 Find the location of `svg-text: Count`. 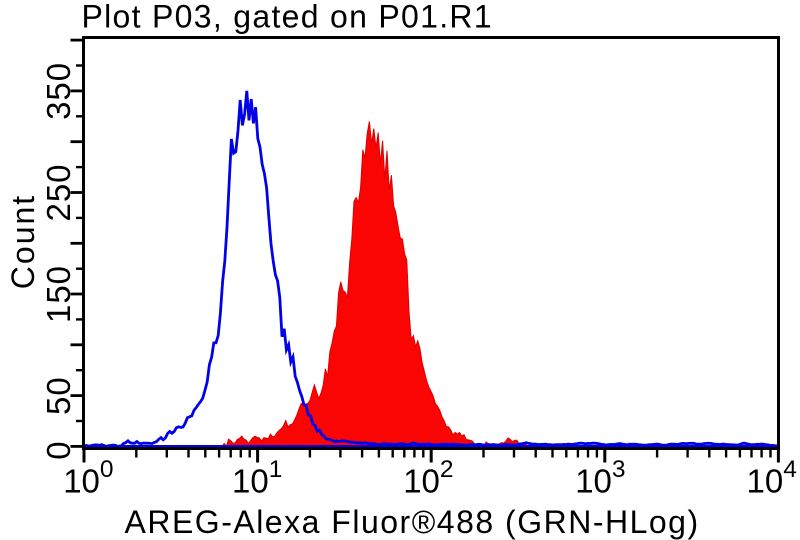

svg-text: Count is located at coordinates (23, 241).